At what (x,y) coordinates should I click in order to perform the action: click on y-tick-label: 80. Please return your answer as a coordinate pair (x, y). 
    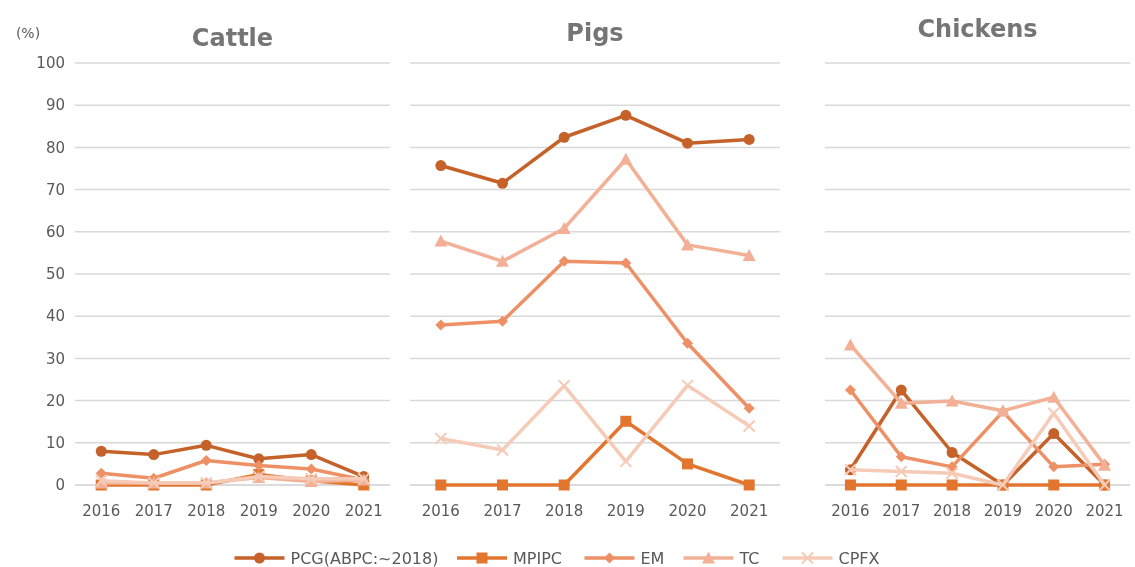
    Looking at the image, I should click on (55, 147).